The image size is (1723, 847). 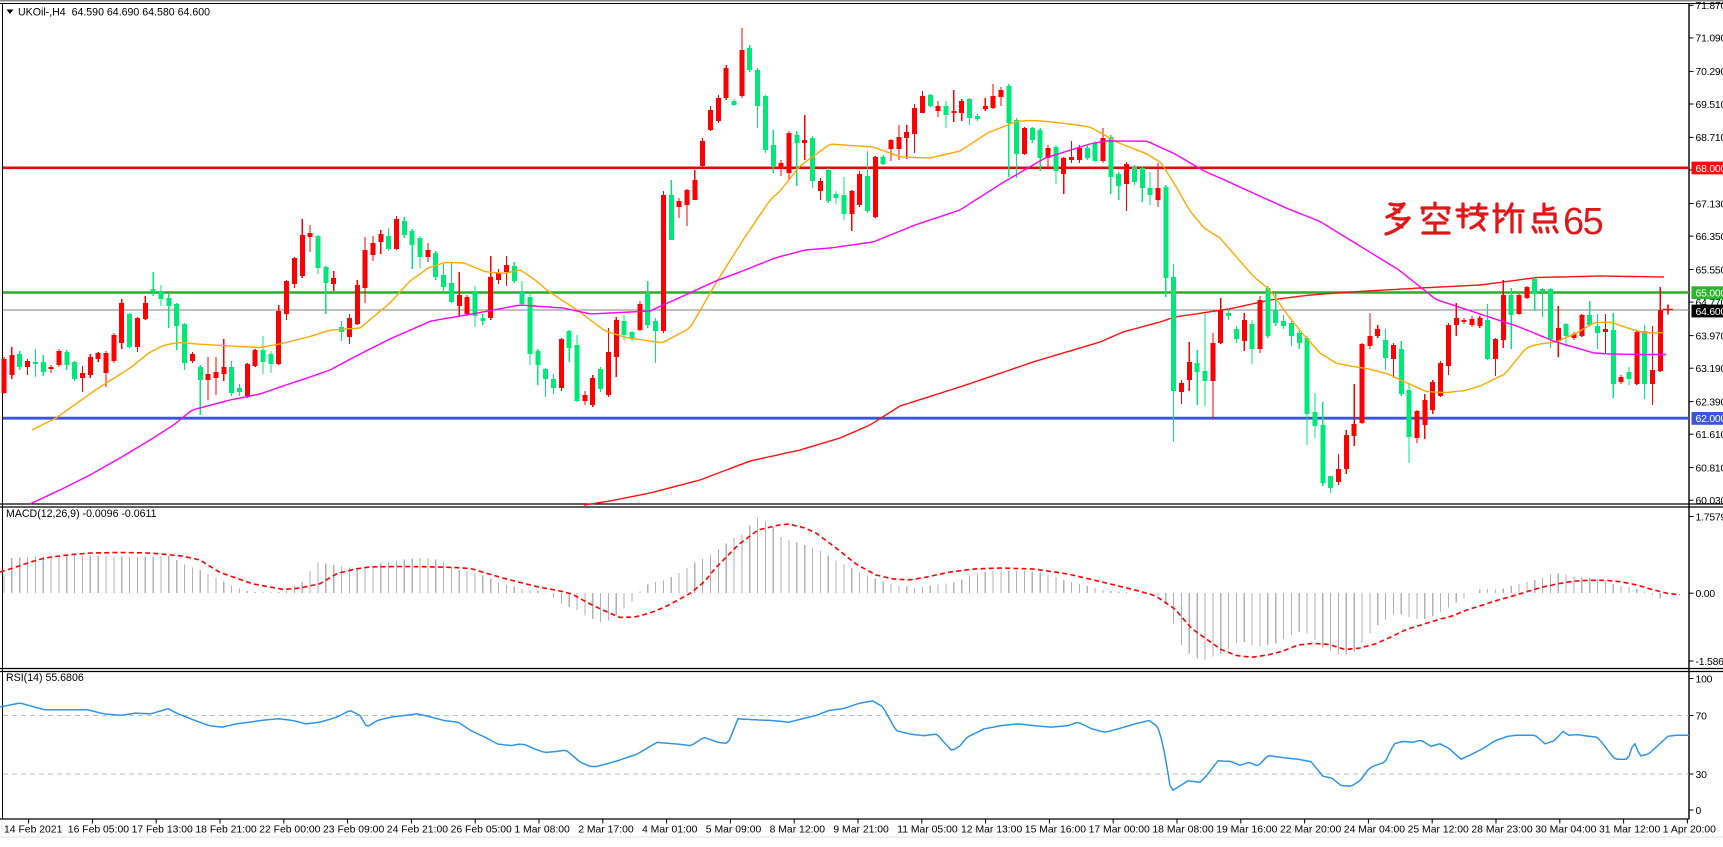 What do you see at coordinates (162, 830) in the screenshot?
I see `svg-text: 17 Feb 13:00` at bounding box center [162, 830].